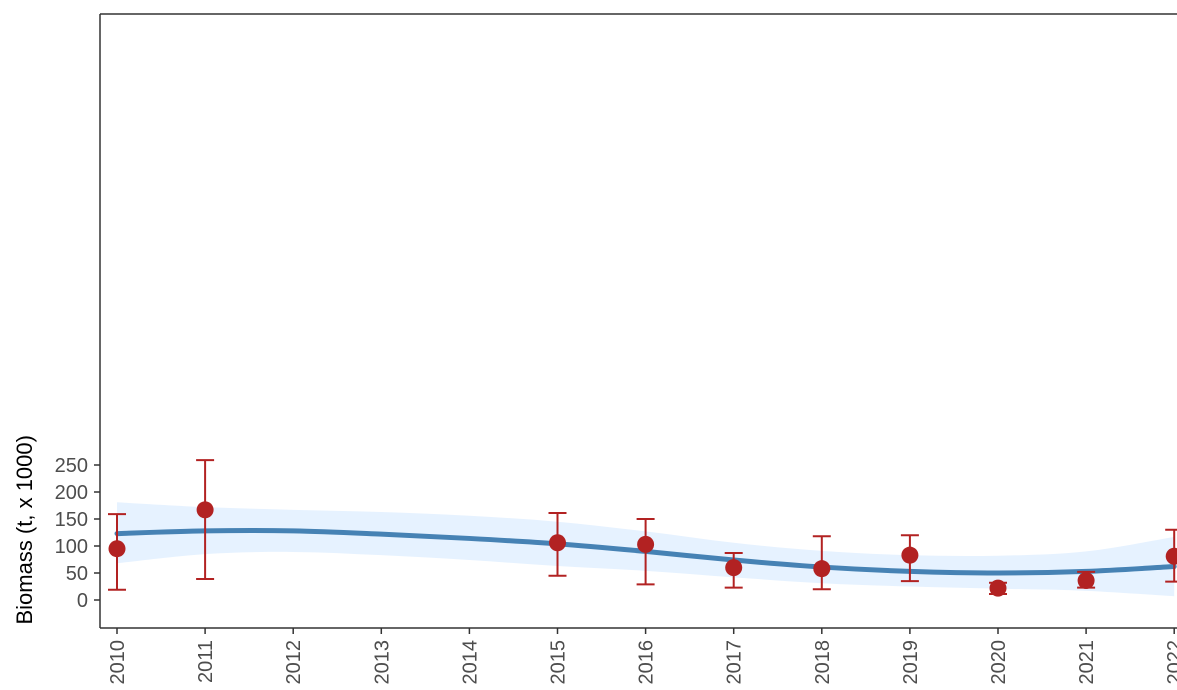 The width and height of the screenshot is (1177, 690). What do you see at coordinates (24, 530) in the screenshot?
I see `y-axis-title: Biomass (t, x 1000)` at bounding box center [24, 530].